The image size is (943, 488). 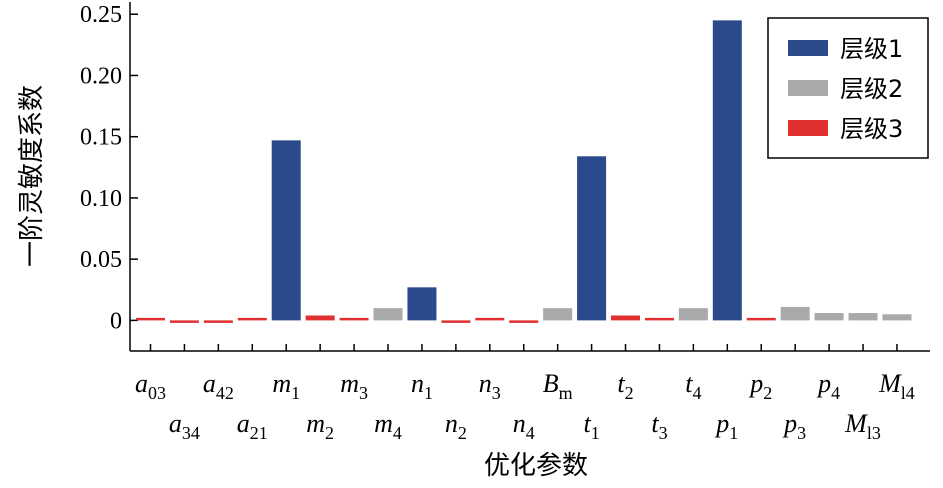 I want to click on bar-p3, so click(x=795, y=313).